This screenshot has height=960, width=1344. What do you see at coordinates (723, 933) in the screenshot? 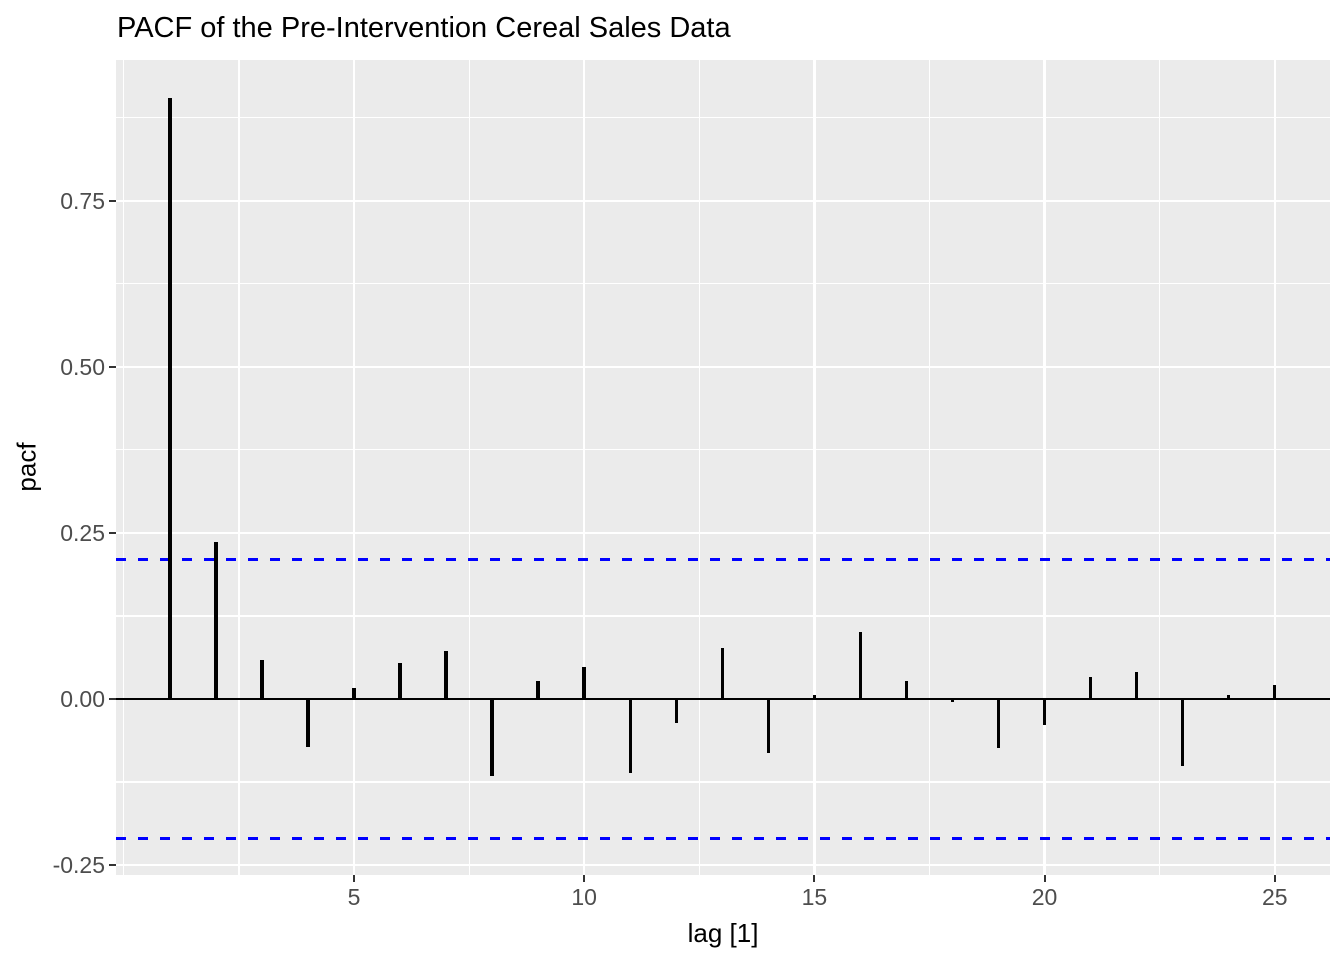
I see `x-axis-title: lag [1]` at bounding box center [723, 933].